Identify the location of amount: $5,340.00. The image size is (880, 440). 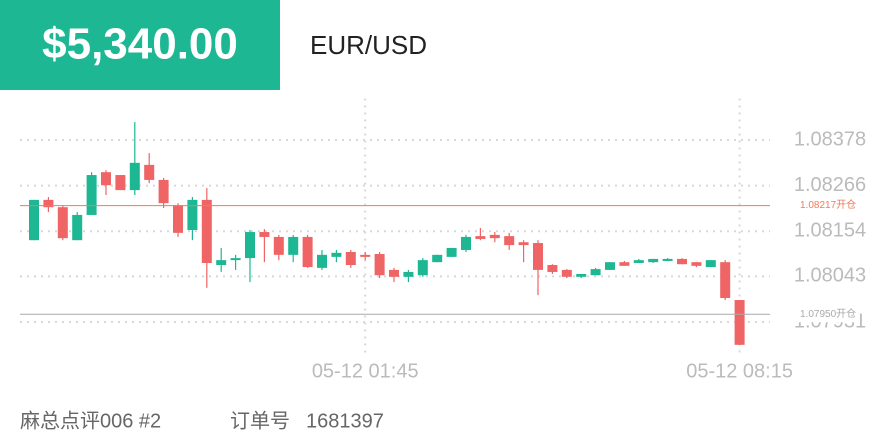
(140, 44).